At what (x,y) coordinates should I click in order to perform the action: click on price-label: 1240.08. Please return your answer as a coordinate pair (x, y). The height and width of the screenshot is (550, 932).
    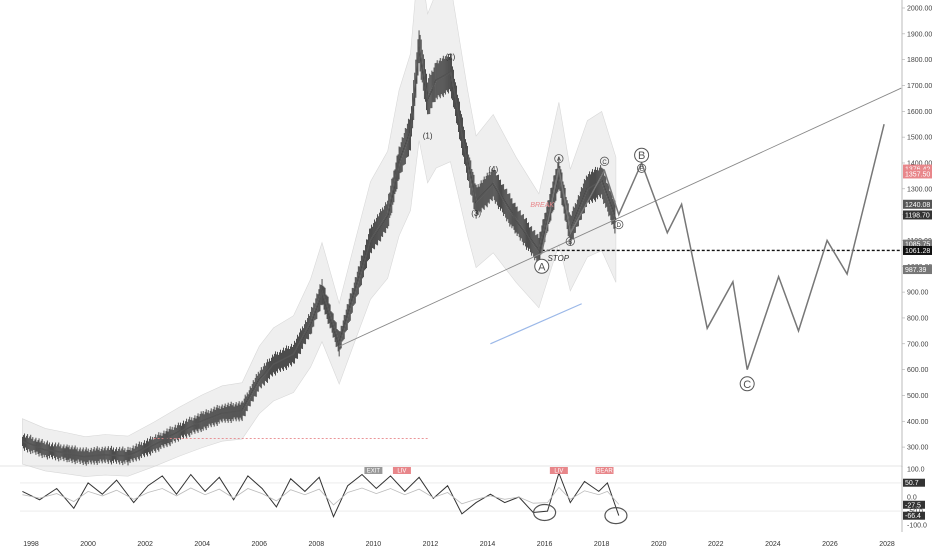
    Looking at the image, I should click on (917, 205).